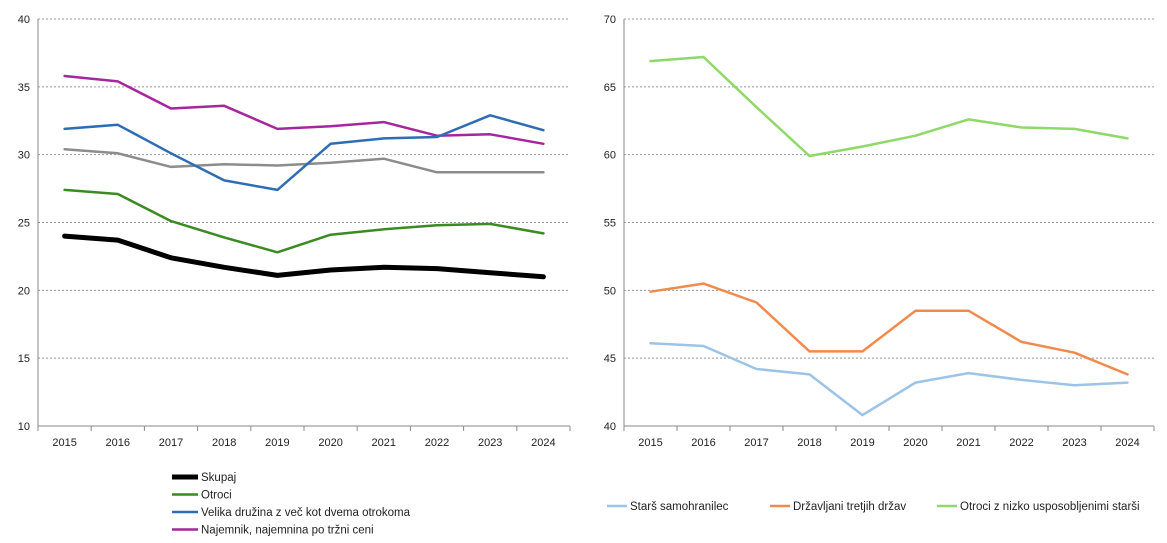  I want to click on y-tick-label: 10, so click(24, 427).